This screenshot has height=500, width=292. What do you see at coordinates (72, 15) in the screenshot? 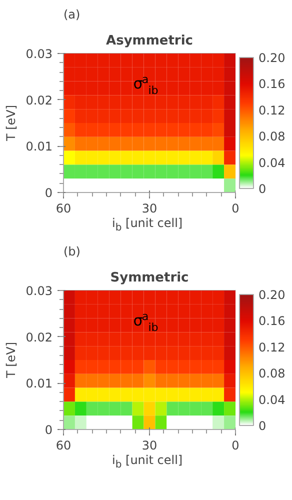
I see `text: (a)` at bounding box center [72, 15].